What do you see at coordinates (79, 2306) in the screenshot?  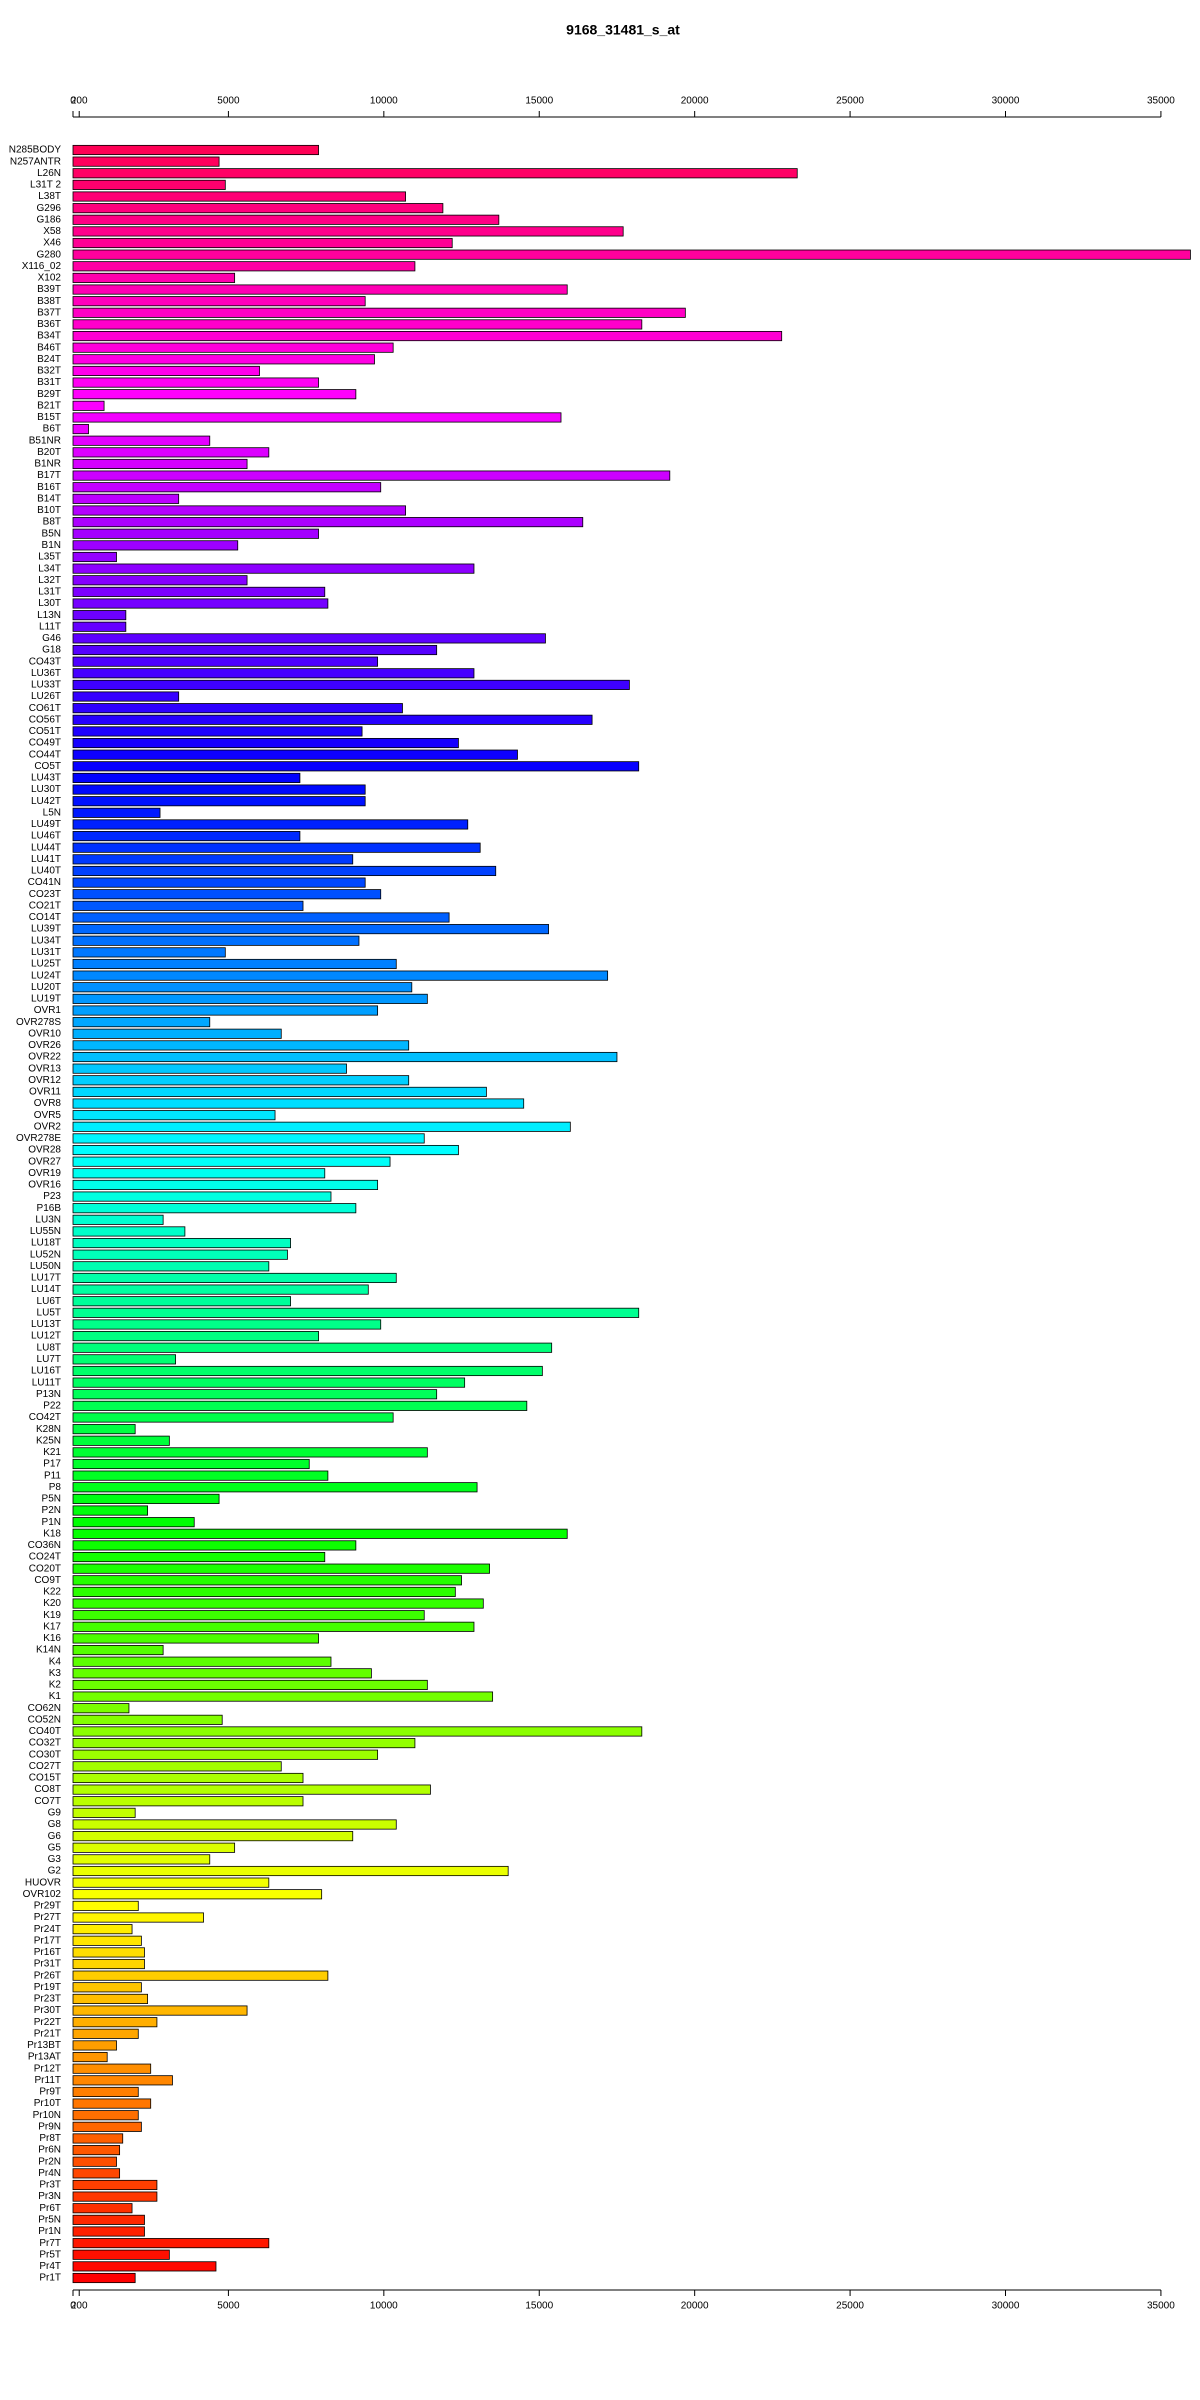 I see `x-tick-label: 200` at bounding box center [79, 2306].